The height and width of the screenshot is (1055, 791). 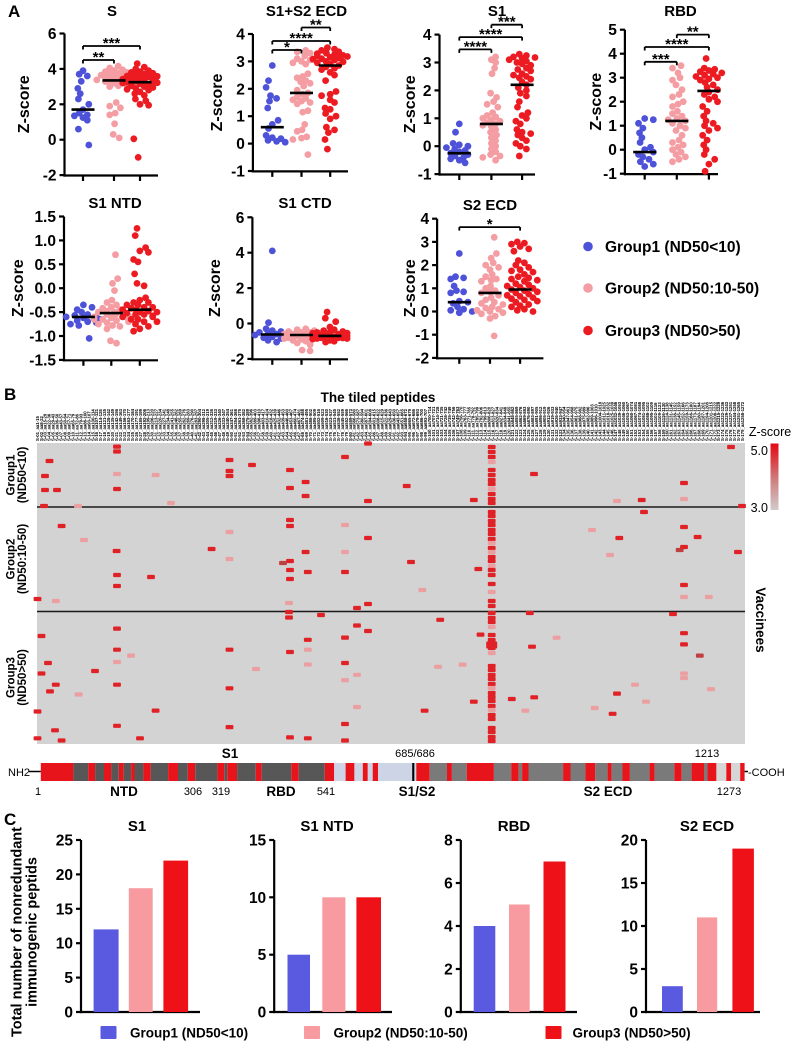 I want to click on svg-text: -COOH, so click(x=766, y=773).